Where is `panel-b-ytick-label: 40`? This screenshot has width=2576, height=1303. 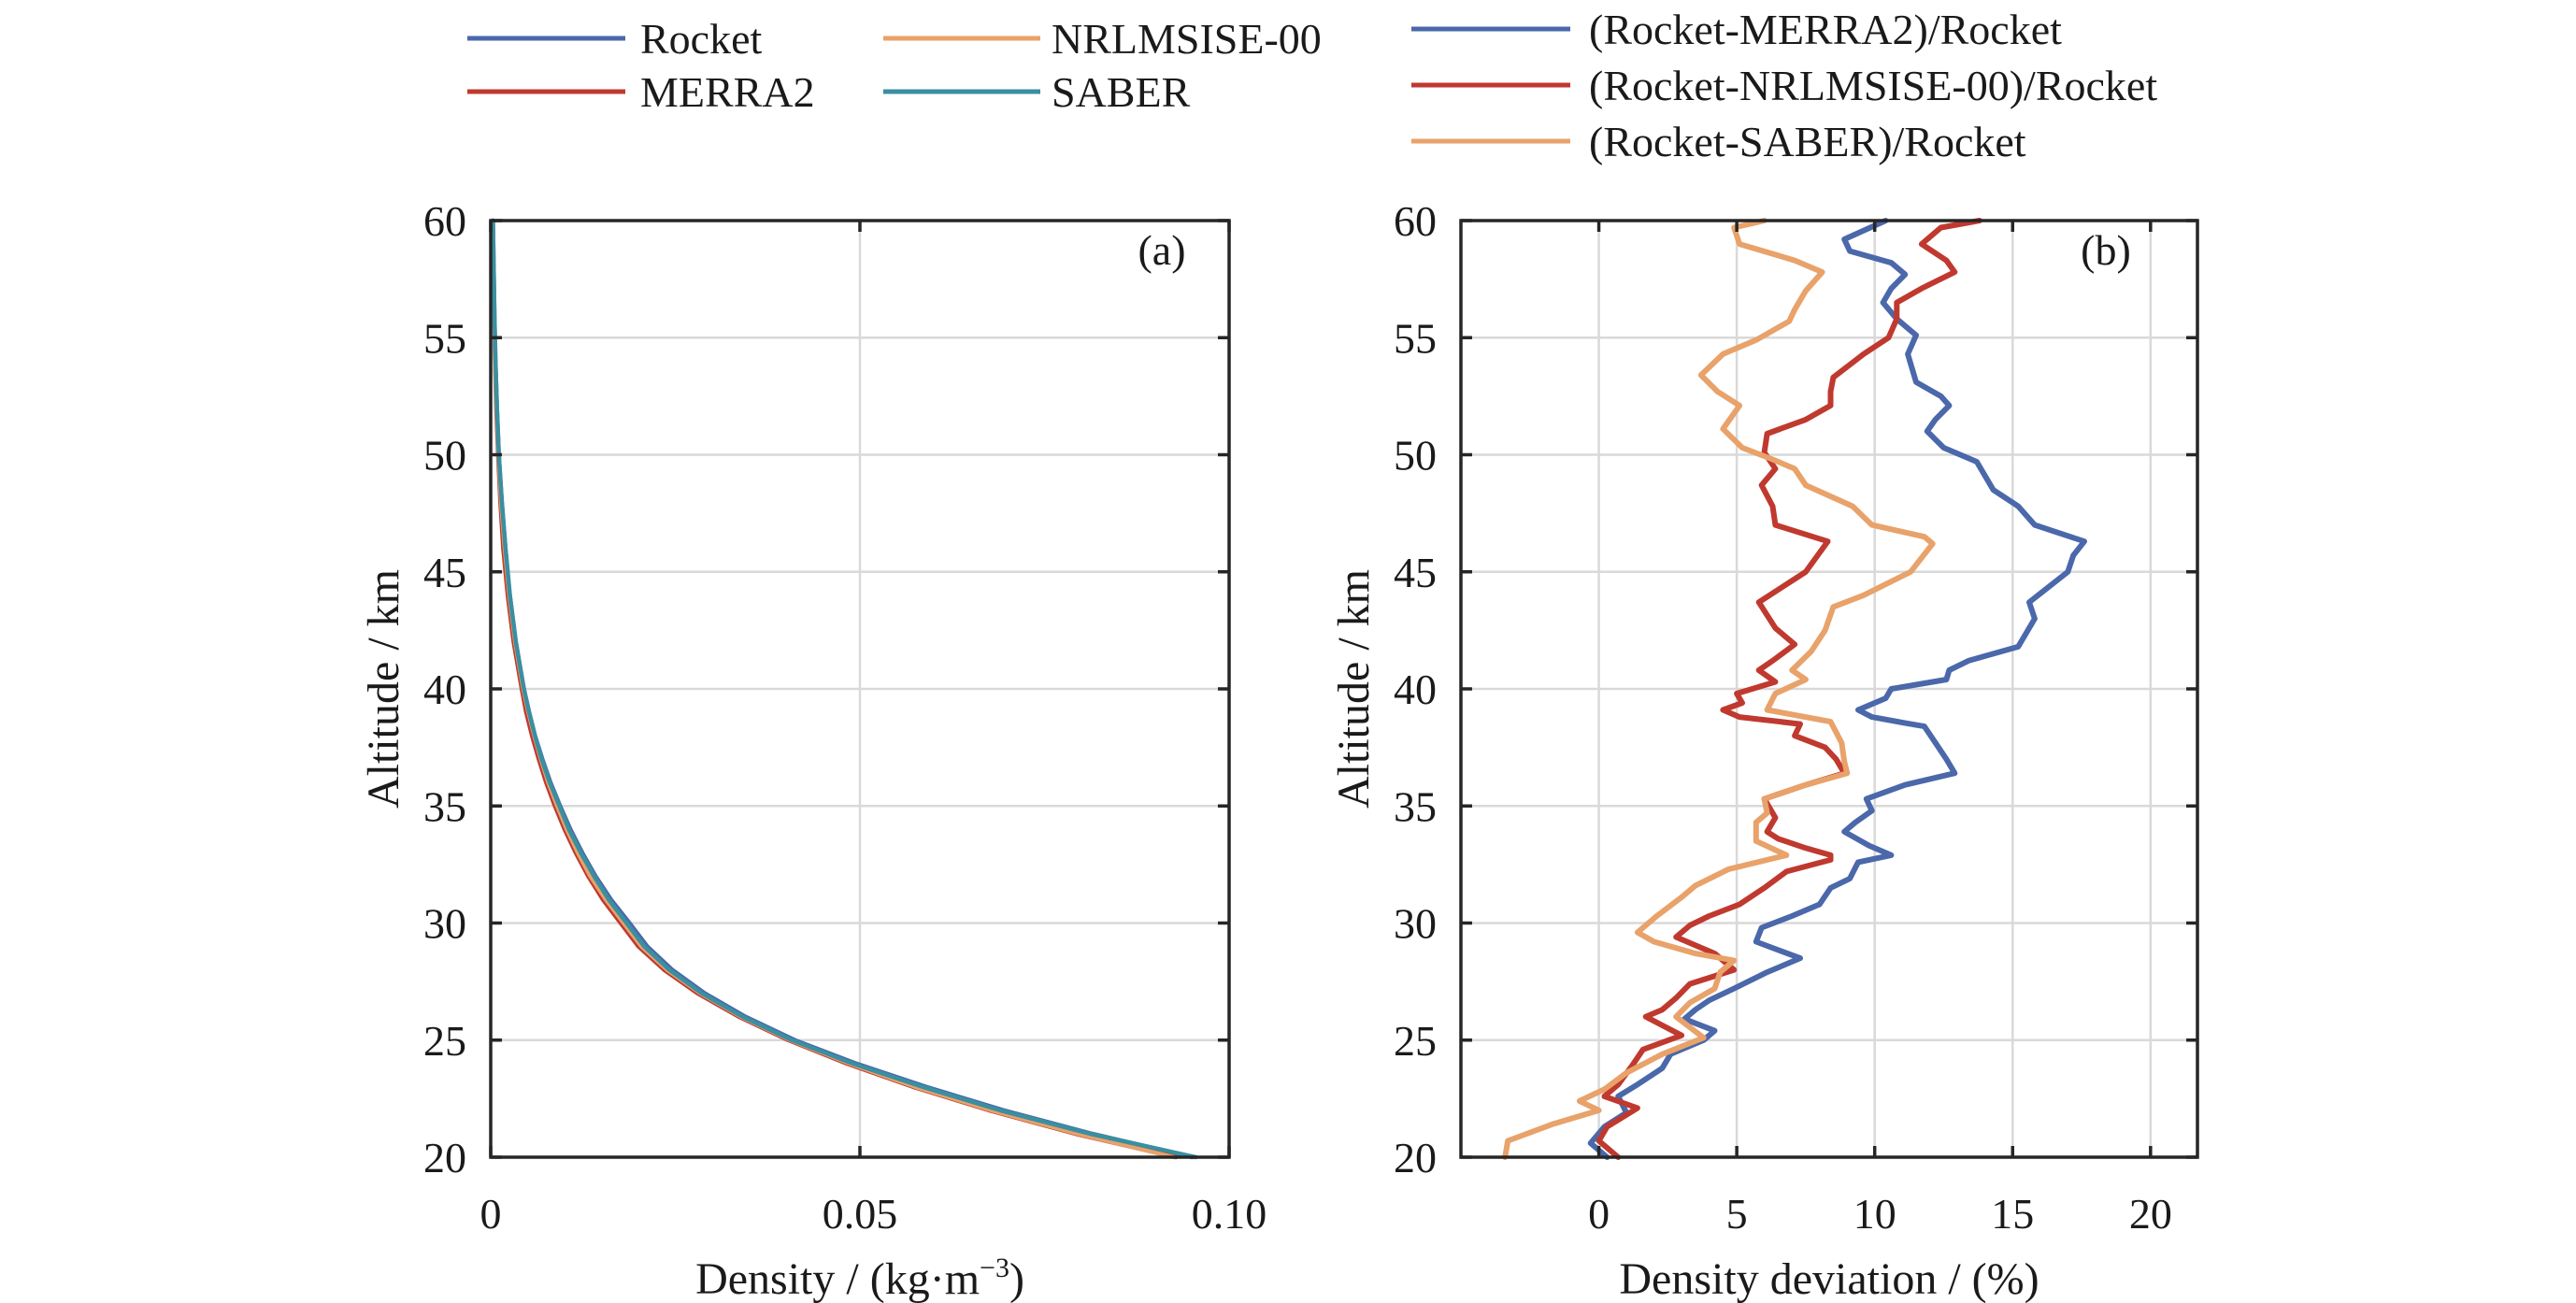
panel-b-ytick-label: 40 is located at coordinates (1415, 689).